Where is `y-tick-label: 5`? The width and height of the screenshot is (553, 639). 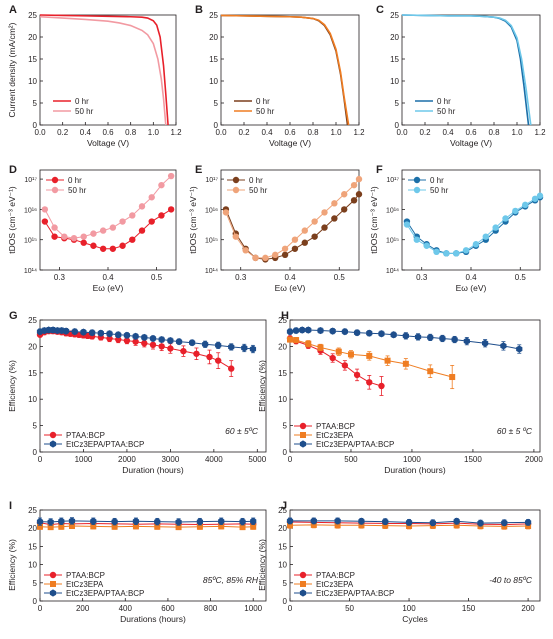 y-tick-label: 5 is located at coordinates (35, 426).